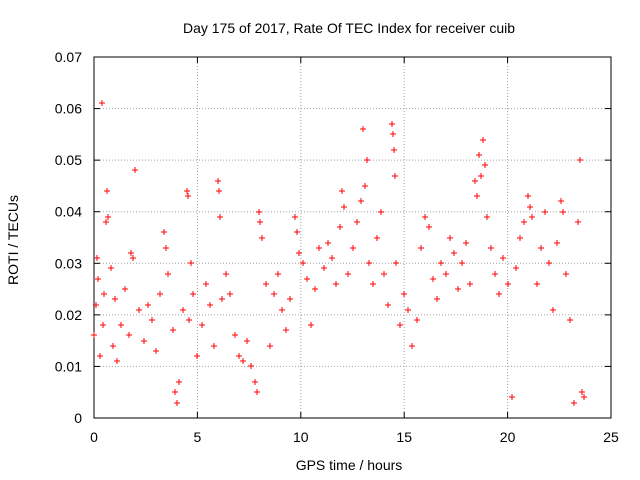 The height and width of the screenshot is (480, 640). What do you see at coordinates (94, 437) in the screenshot?
I see `x-tick-label: 0` at bounding box center [94, 437].